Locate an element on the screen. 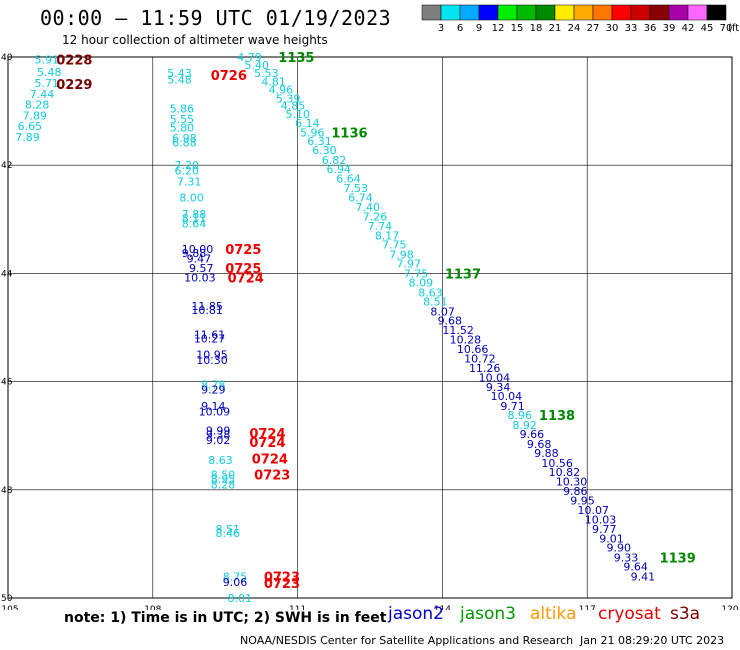  wave-height-value: 7.88 is located at coordinates (194, 214).